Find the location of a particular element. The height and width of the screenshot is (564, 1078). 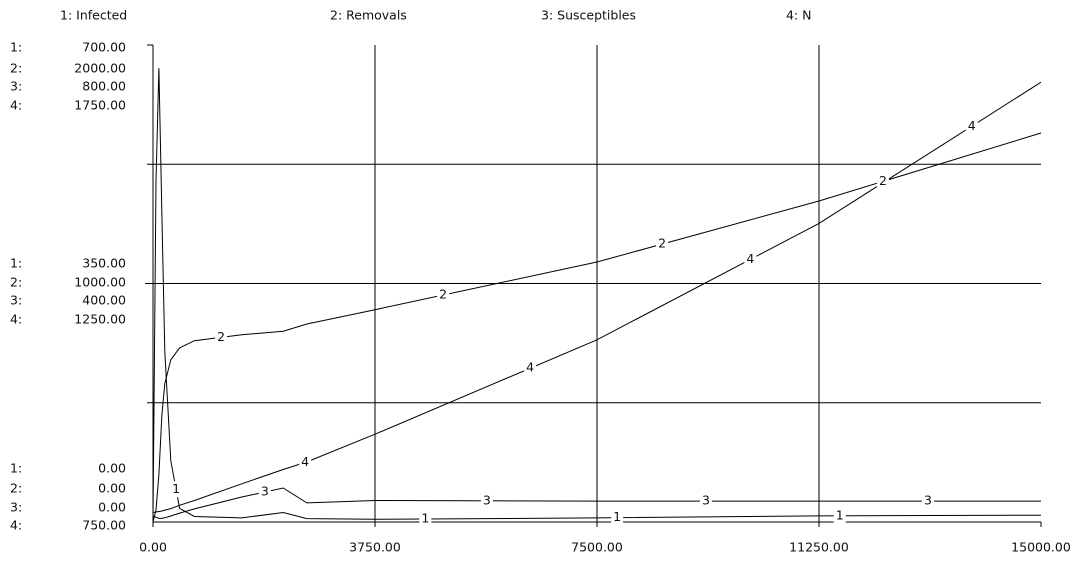

x-tick-label: 7500.00 is located at coordinates (597, 547).